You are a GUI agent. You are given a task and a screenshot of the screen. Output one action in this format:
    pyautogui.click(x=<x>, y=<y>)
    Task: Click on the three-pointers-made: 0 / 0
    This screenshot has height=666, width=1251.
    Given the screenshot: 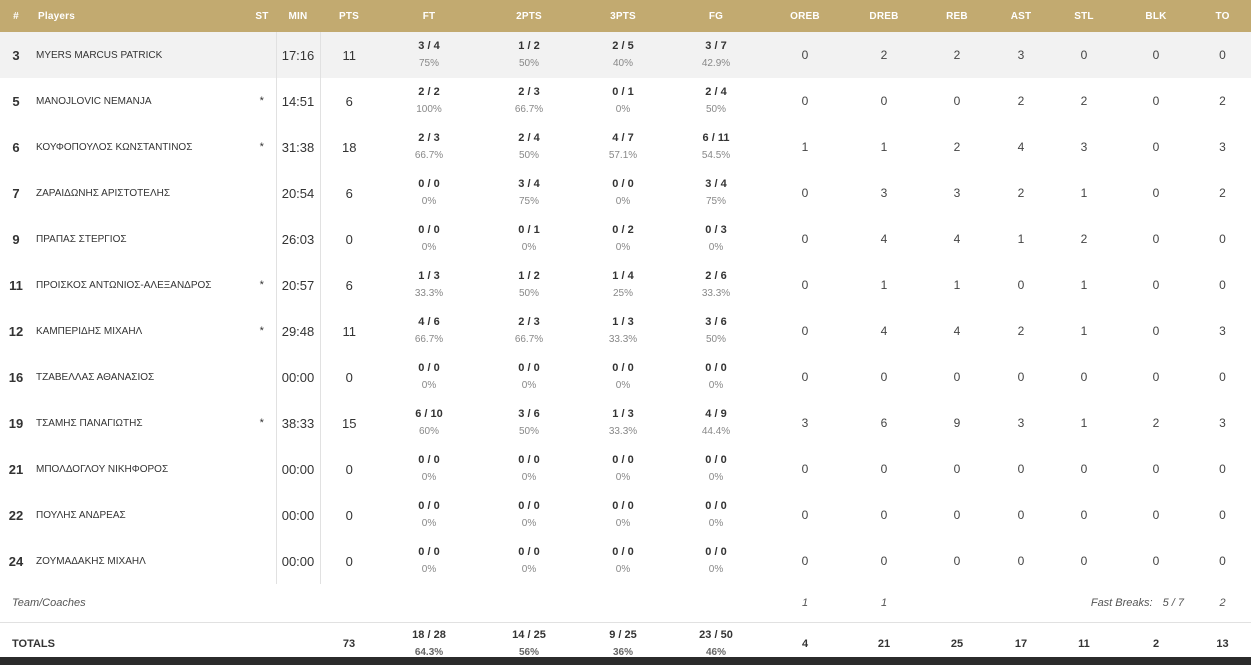 What is the action you would take?
    pyautogui.click(x=623, y=460)
    